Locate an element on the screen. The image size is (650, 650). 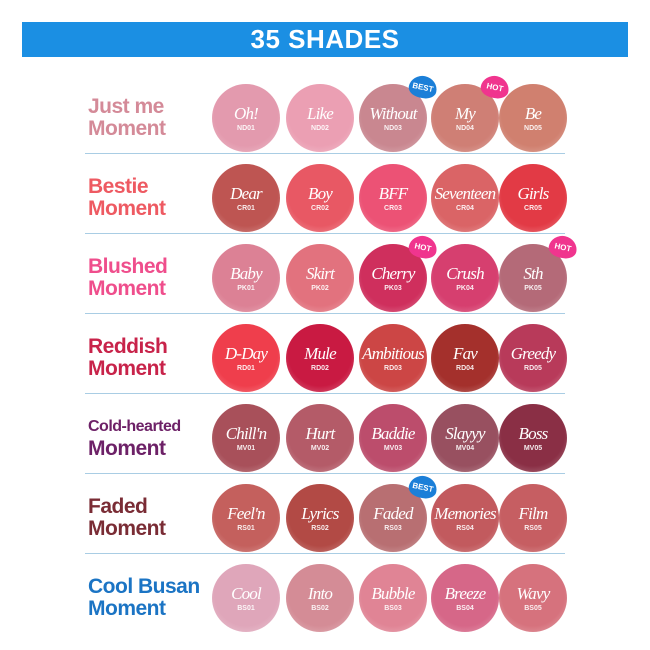
shade-code: CR02 is located at coordinates (320, 208).